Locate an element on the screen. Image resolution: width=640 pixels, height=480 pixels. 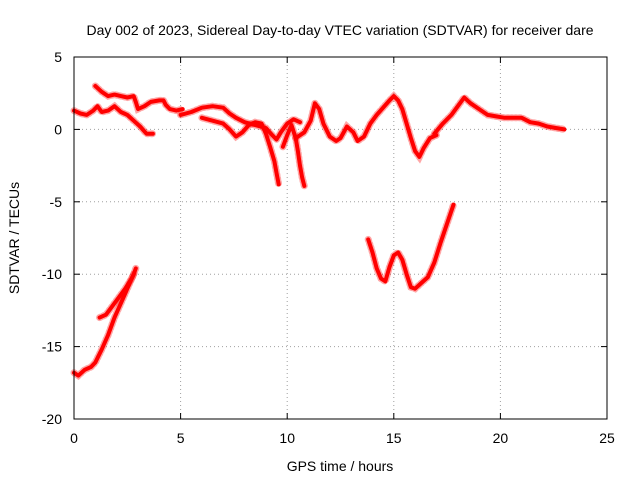
x-tick-label: 5 is located at coordinates (181, 438).